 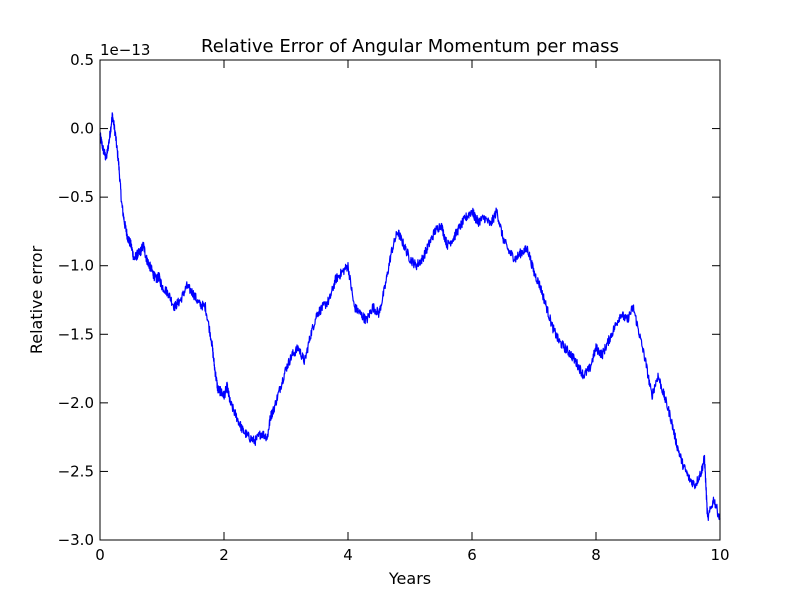 I want to click on x-tick-label: 10, so click(x=719, y=555).